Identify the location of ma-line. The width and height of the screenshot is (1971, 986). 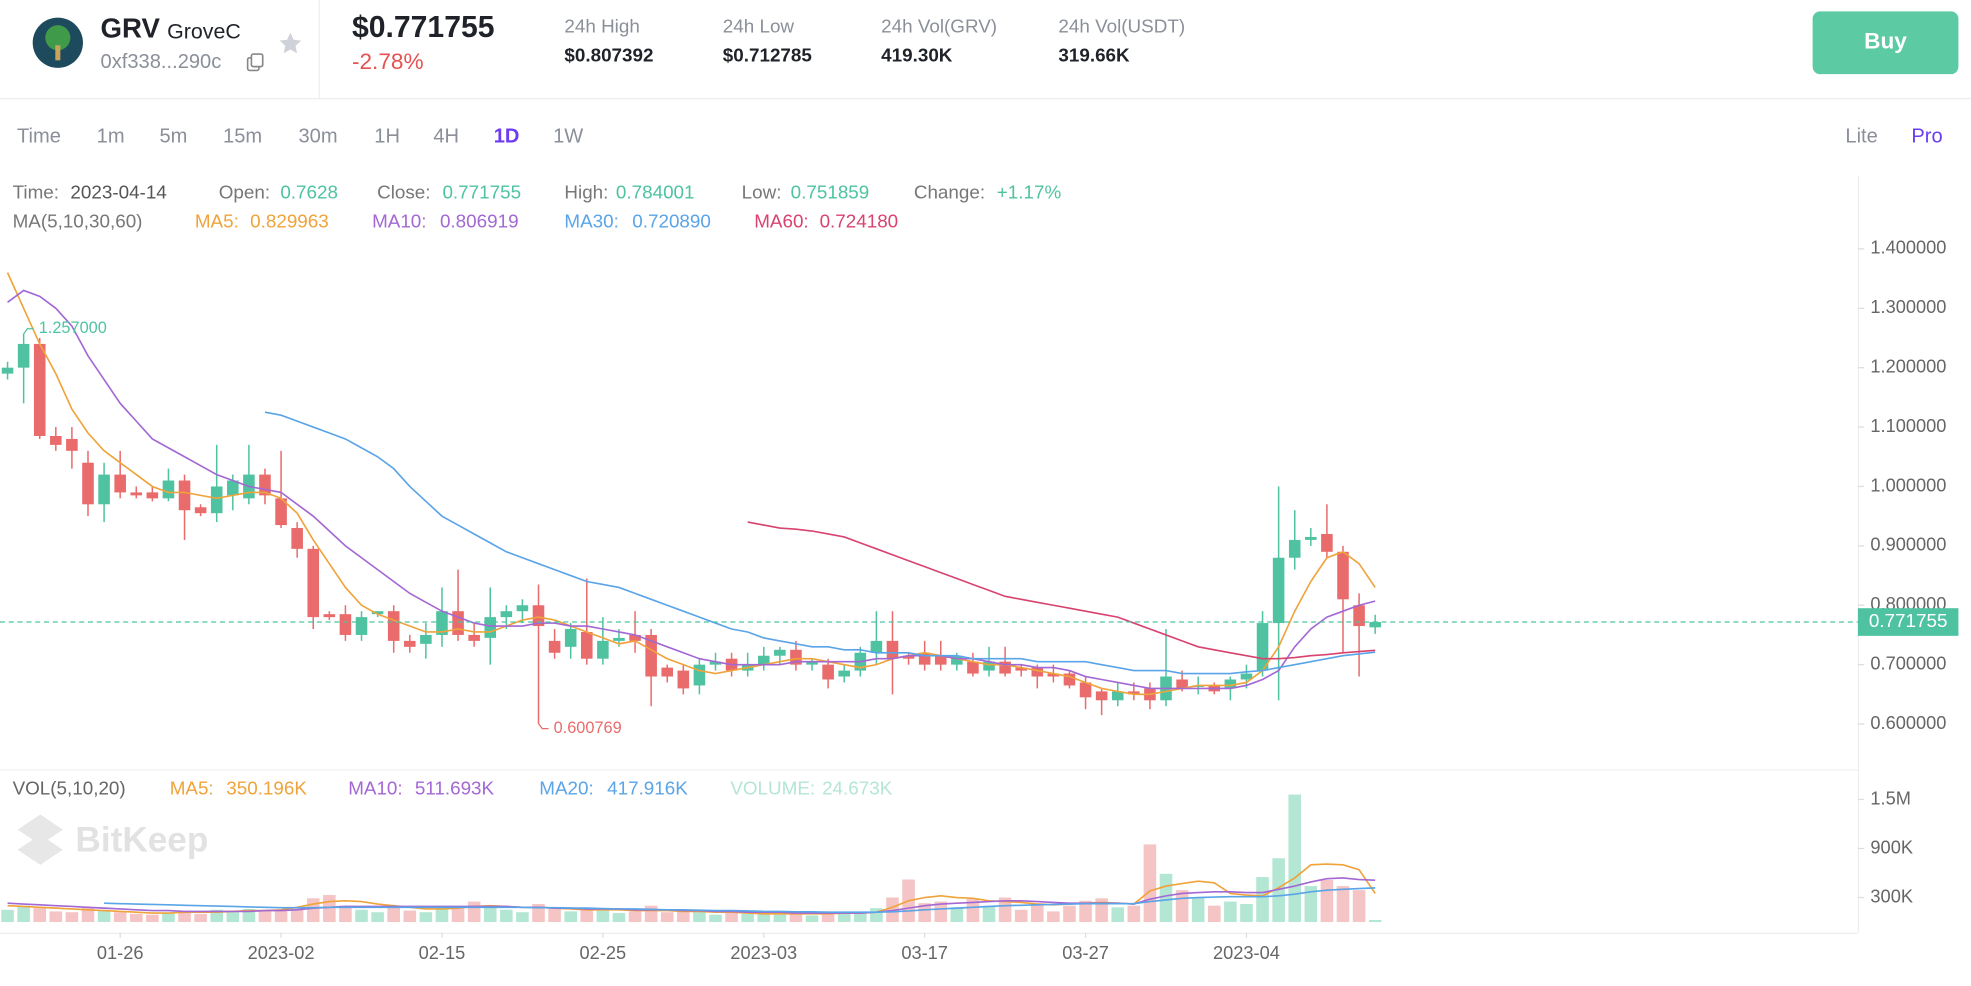
(1061, 590).